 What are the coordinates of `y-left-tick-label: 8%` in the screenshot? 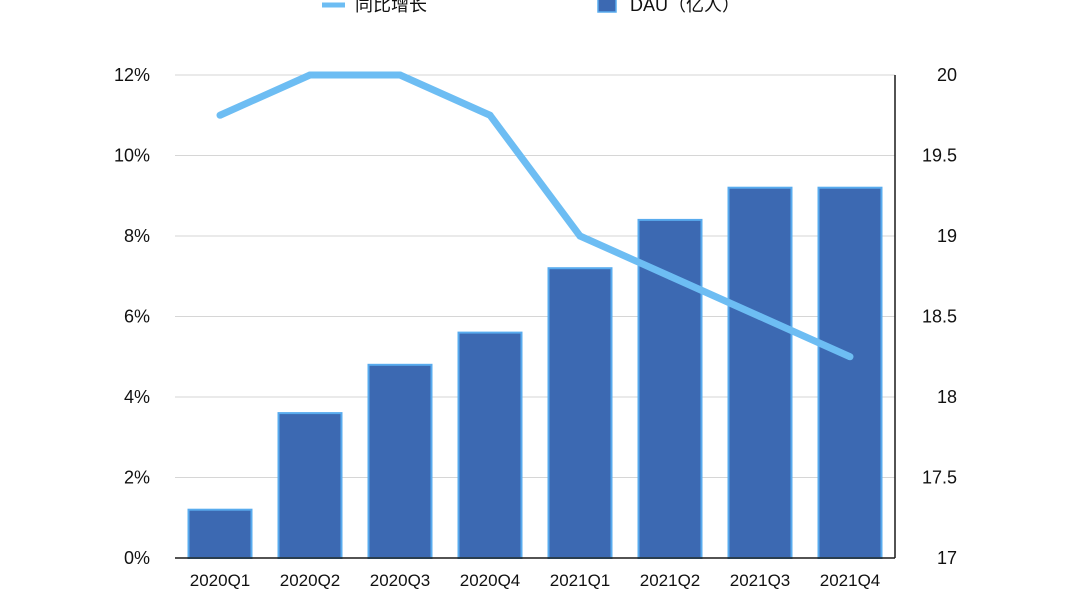 It's located at (137, 236).